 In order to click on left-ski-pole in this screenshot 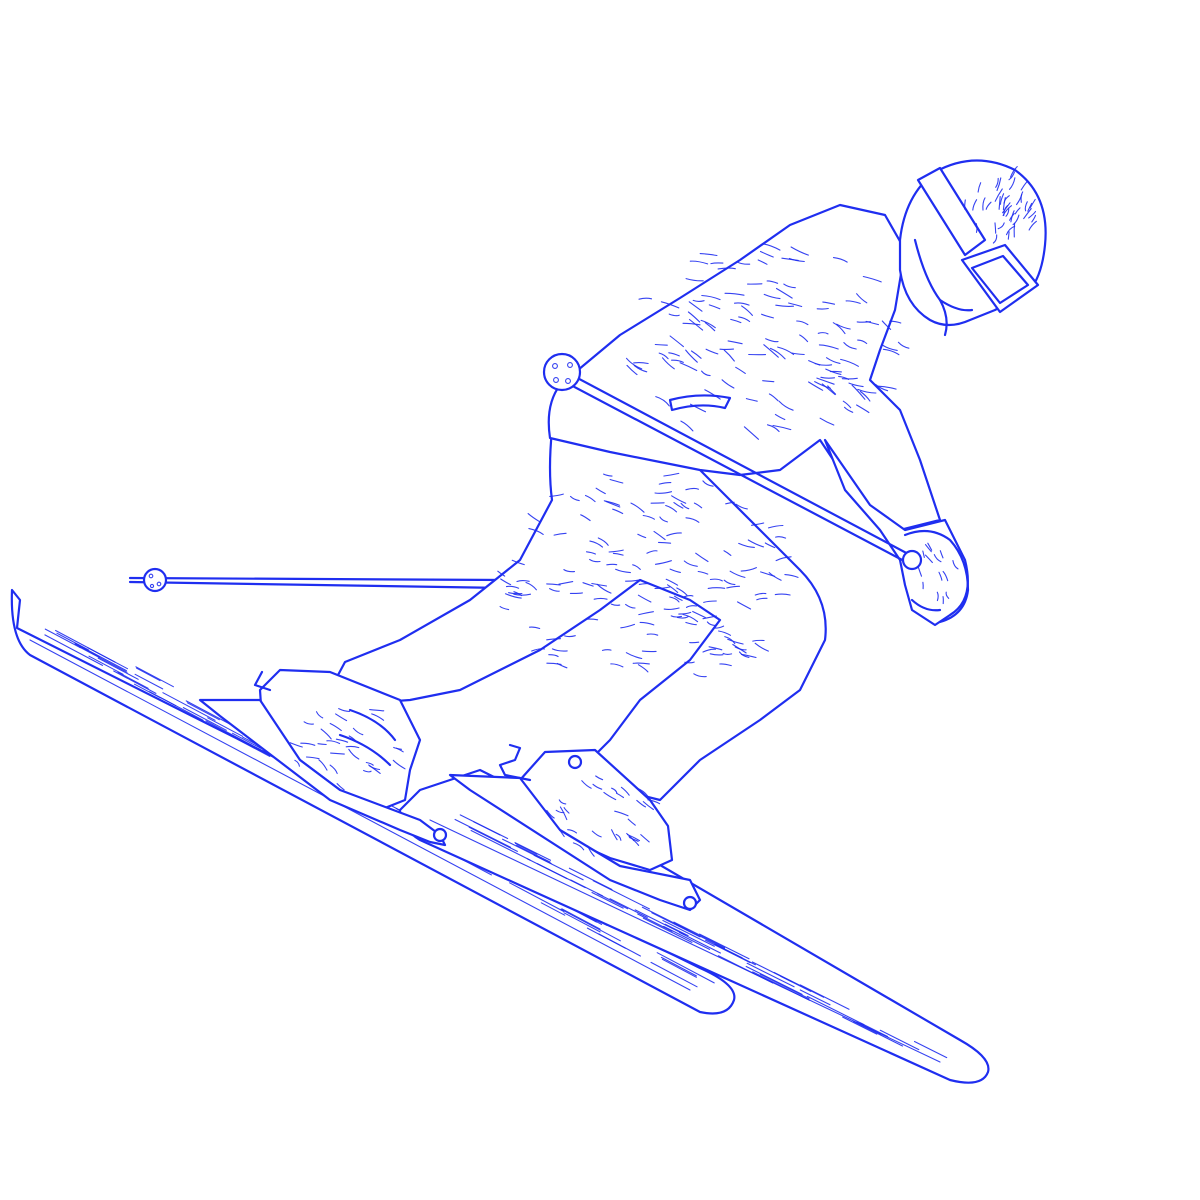, I will do `click(317, 580)`.